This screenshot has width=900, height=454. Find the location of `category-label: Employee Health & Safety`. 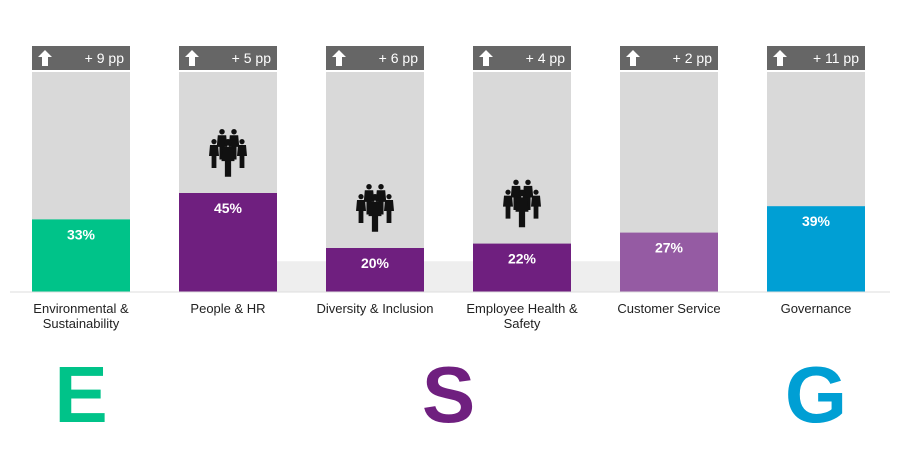

category-label: Employee Health & Safety is located at coordinates (522, 316).